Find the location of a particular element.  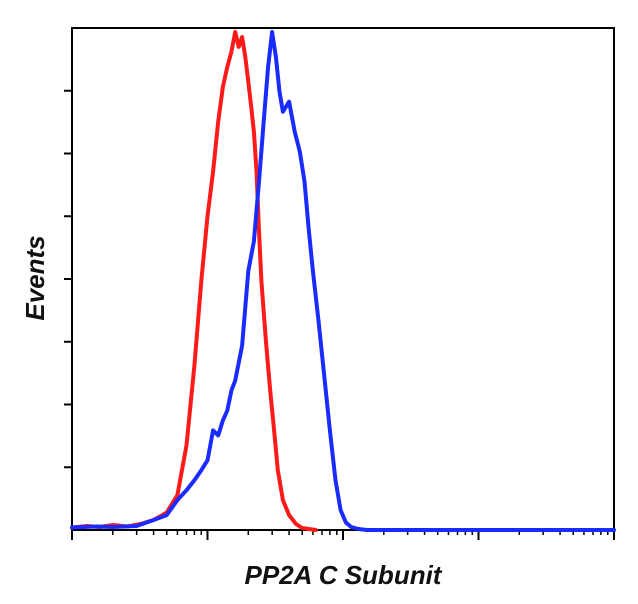

x-axis-title: PP2A C Subunit is located at coordinates (344, 575).